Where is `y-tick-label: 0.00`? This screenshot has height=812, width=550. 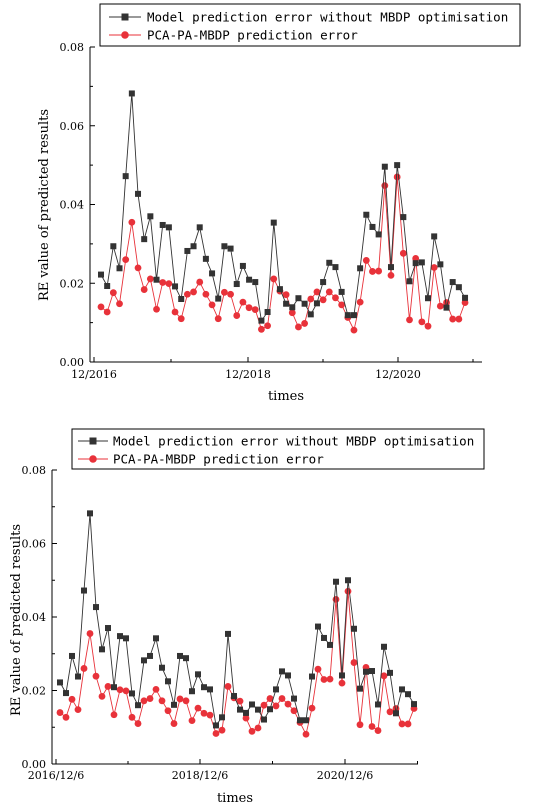
y-tick-label: 0.00 is located at coordinates (72, 362).